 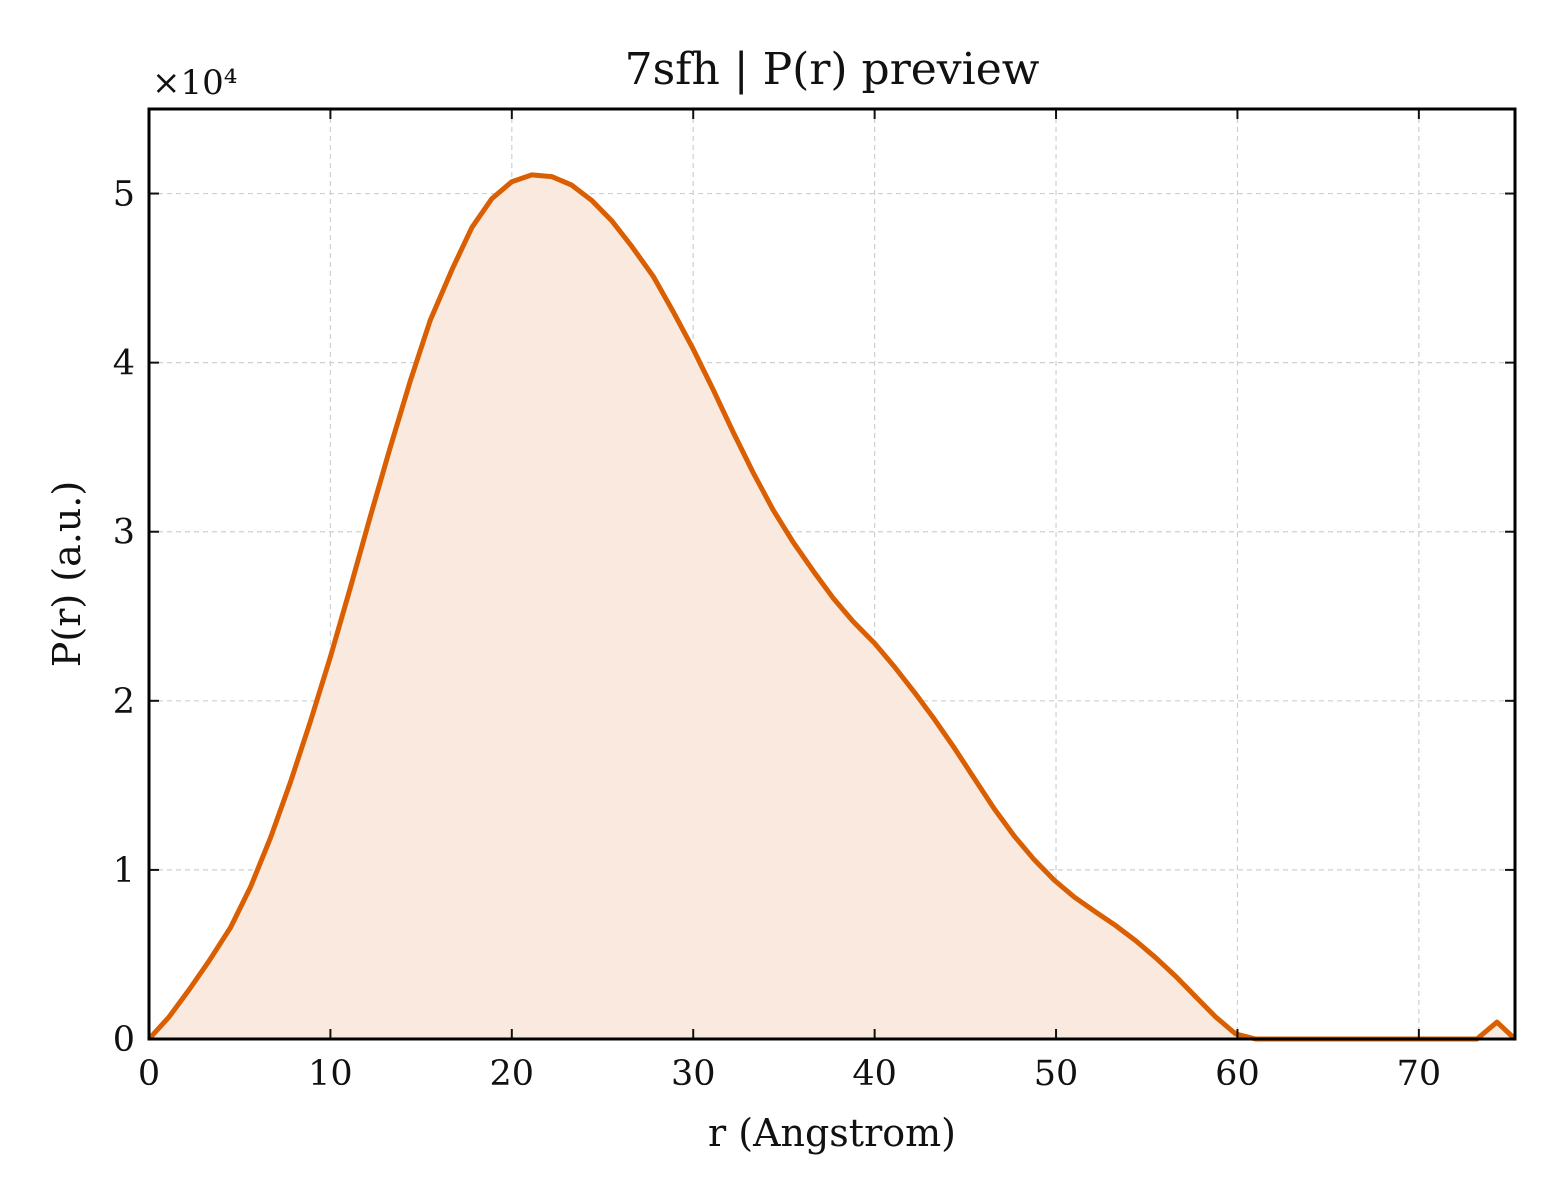 I want to click on y-tick-label: 0, so click(x=124, y=1040).